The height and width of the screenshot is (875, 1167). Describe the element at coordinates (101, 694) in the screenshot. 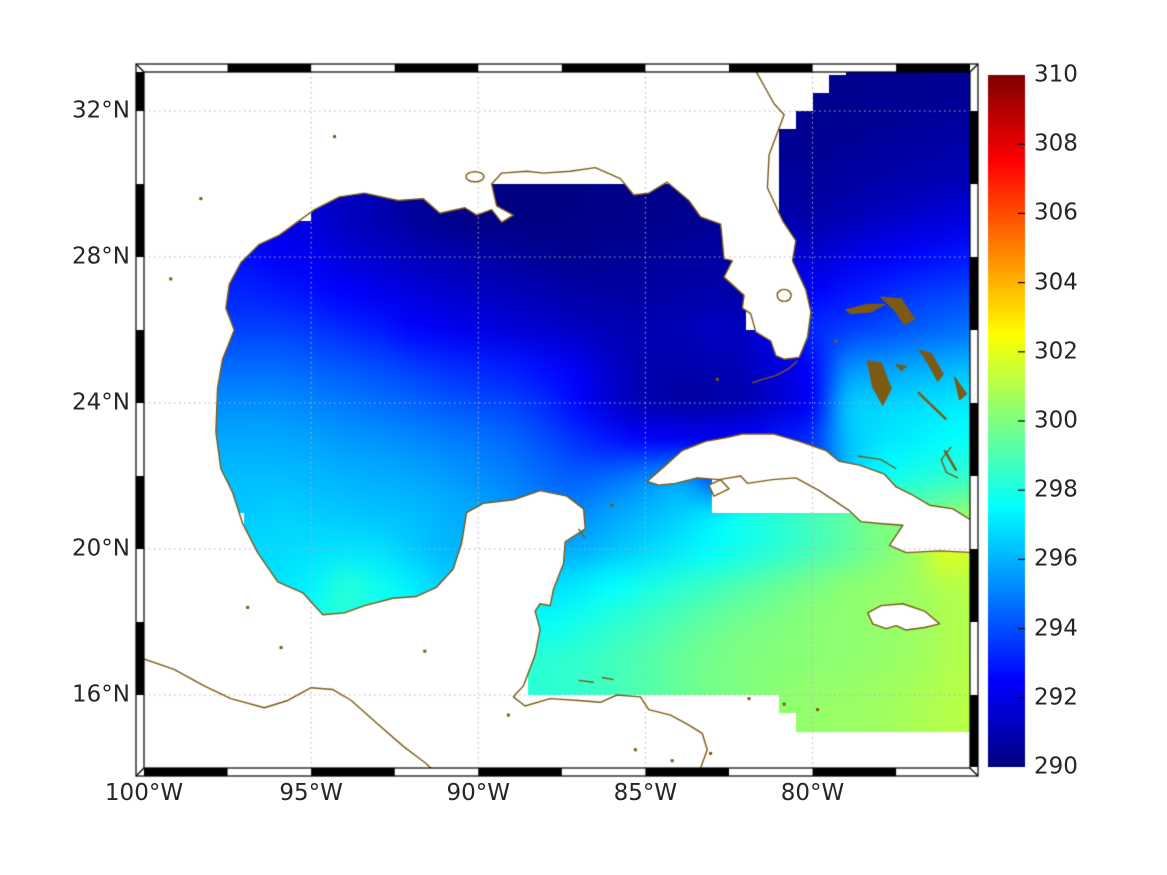

I see `y-tick-label: 16°N` at that location.